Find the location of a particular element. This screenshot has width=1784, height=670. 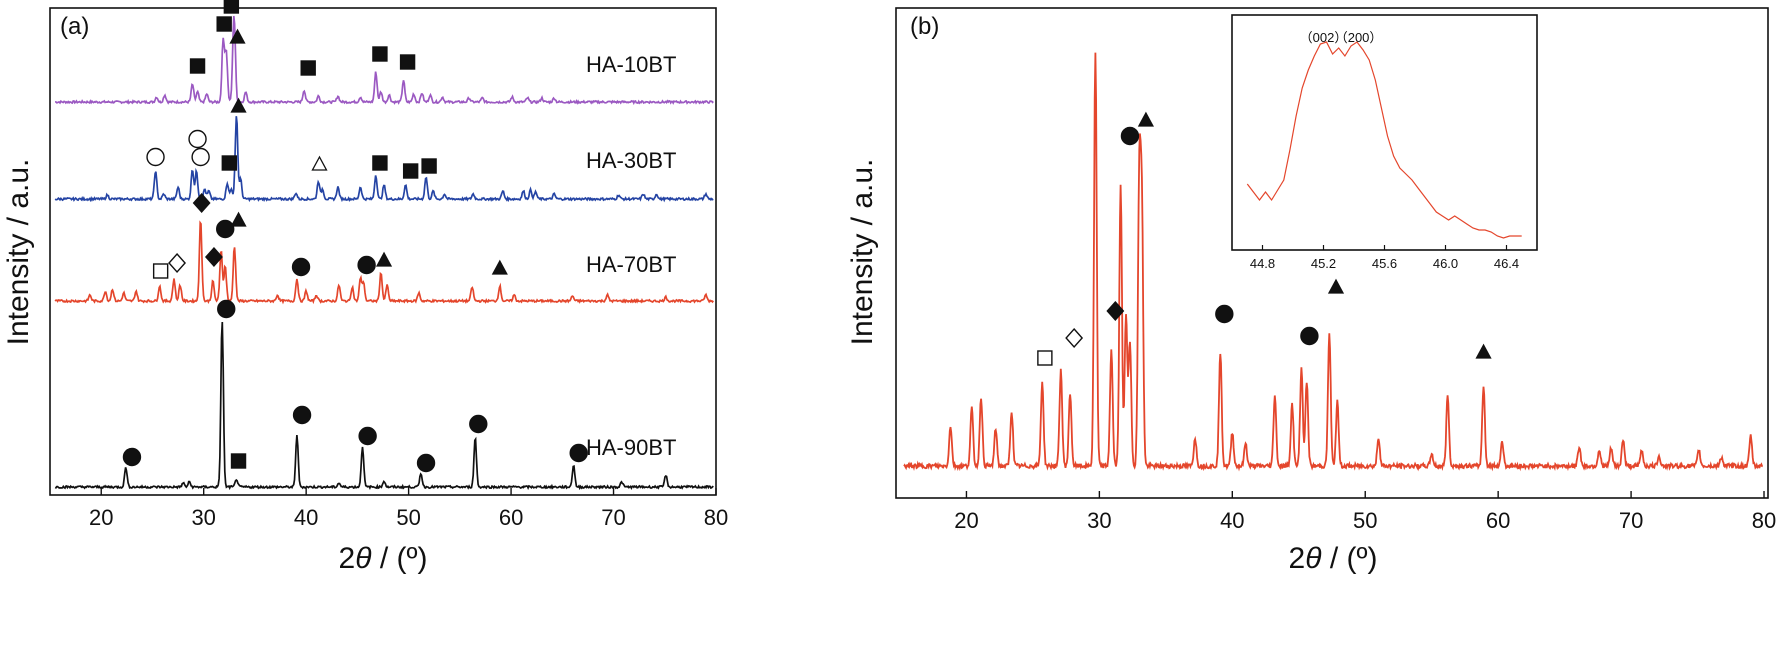

series-label-ha-90bt: HA-90BT is located at coordinates (631, 447).